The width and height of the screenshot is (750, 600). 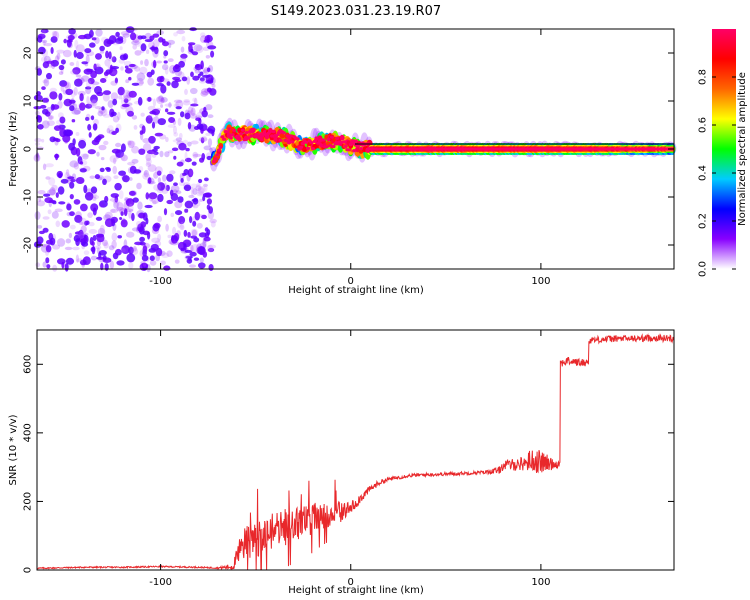 I want to click on x-tick-label: -100, so click(x=160, y=582).